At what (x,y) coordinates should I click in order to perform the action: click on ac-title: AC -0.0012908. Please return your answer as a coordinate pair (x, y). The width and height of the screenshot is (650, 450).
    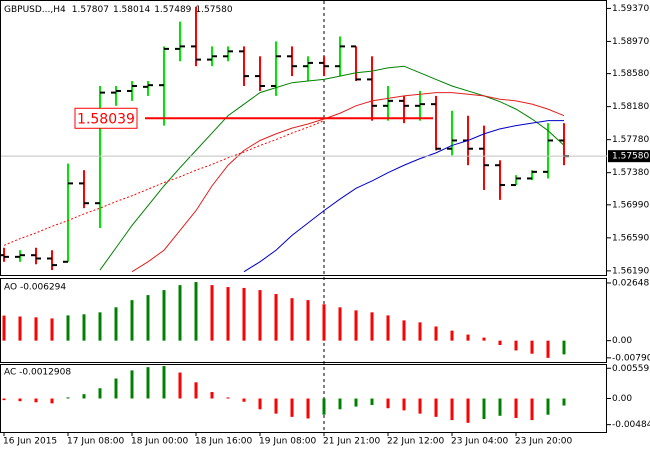
    Looking at the image, I should click on (37, 373).